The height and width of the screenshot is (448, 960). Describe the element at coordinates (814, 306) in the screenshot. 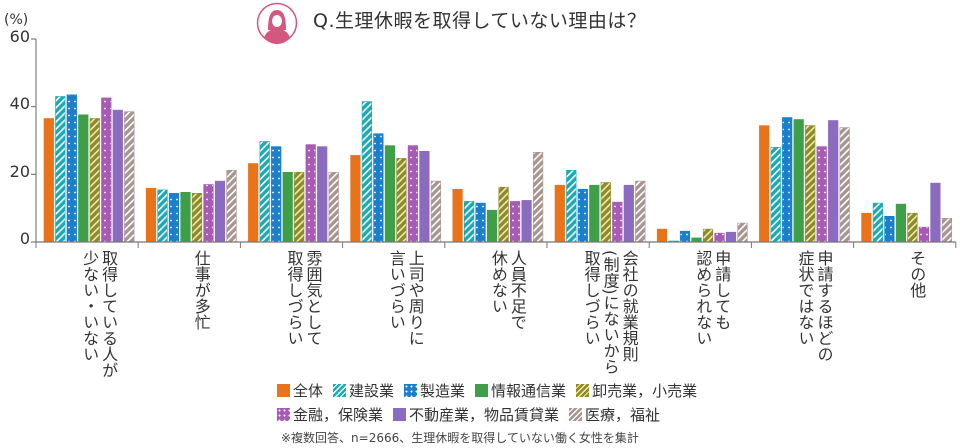

I see `x-category-label: 申請するほどの 症状ではない` at that location.